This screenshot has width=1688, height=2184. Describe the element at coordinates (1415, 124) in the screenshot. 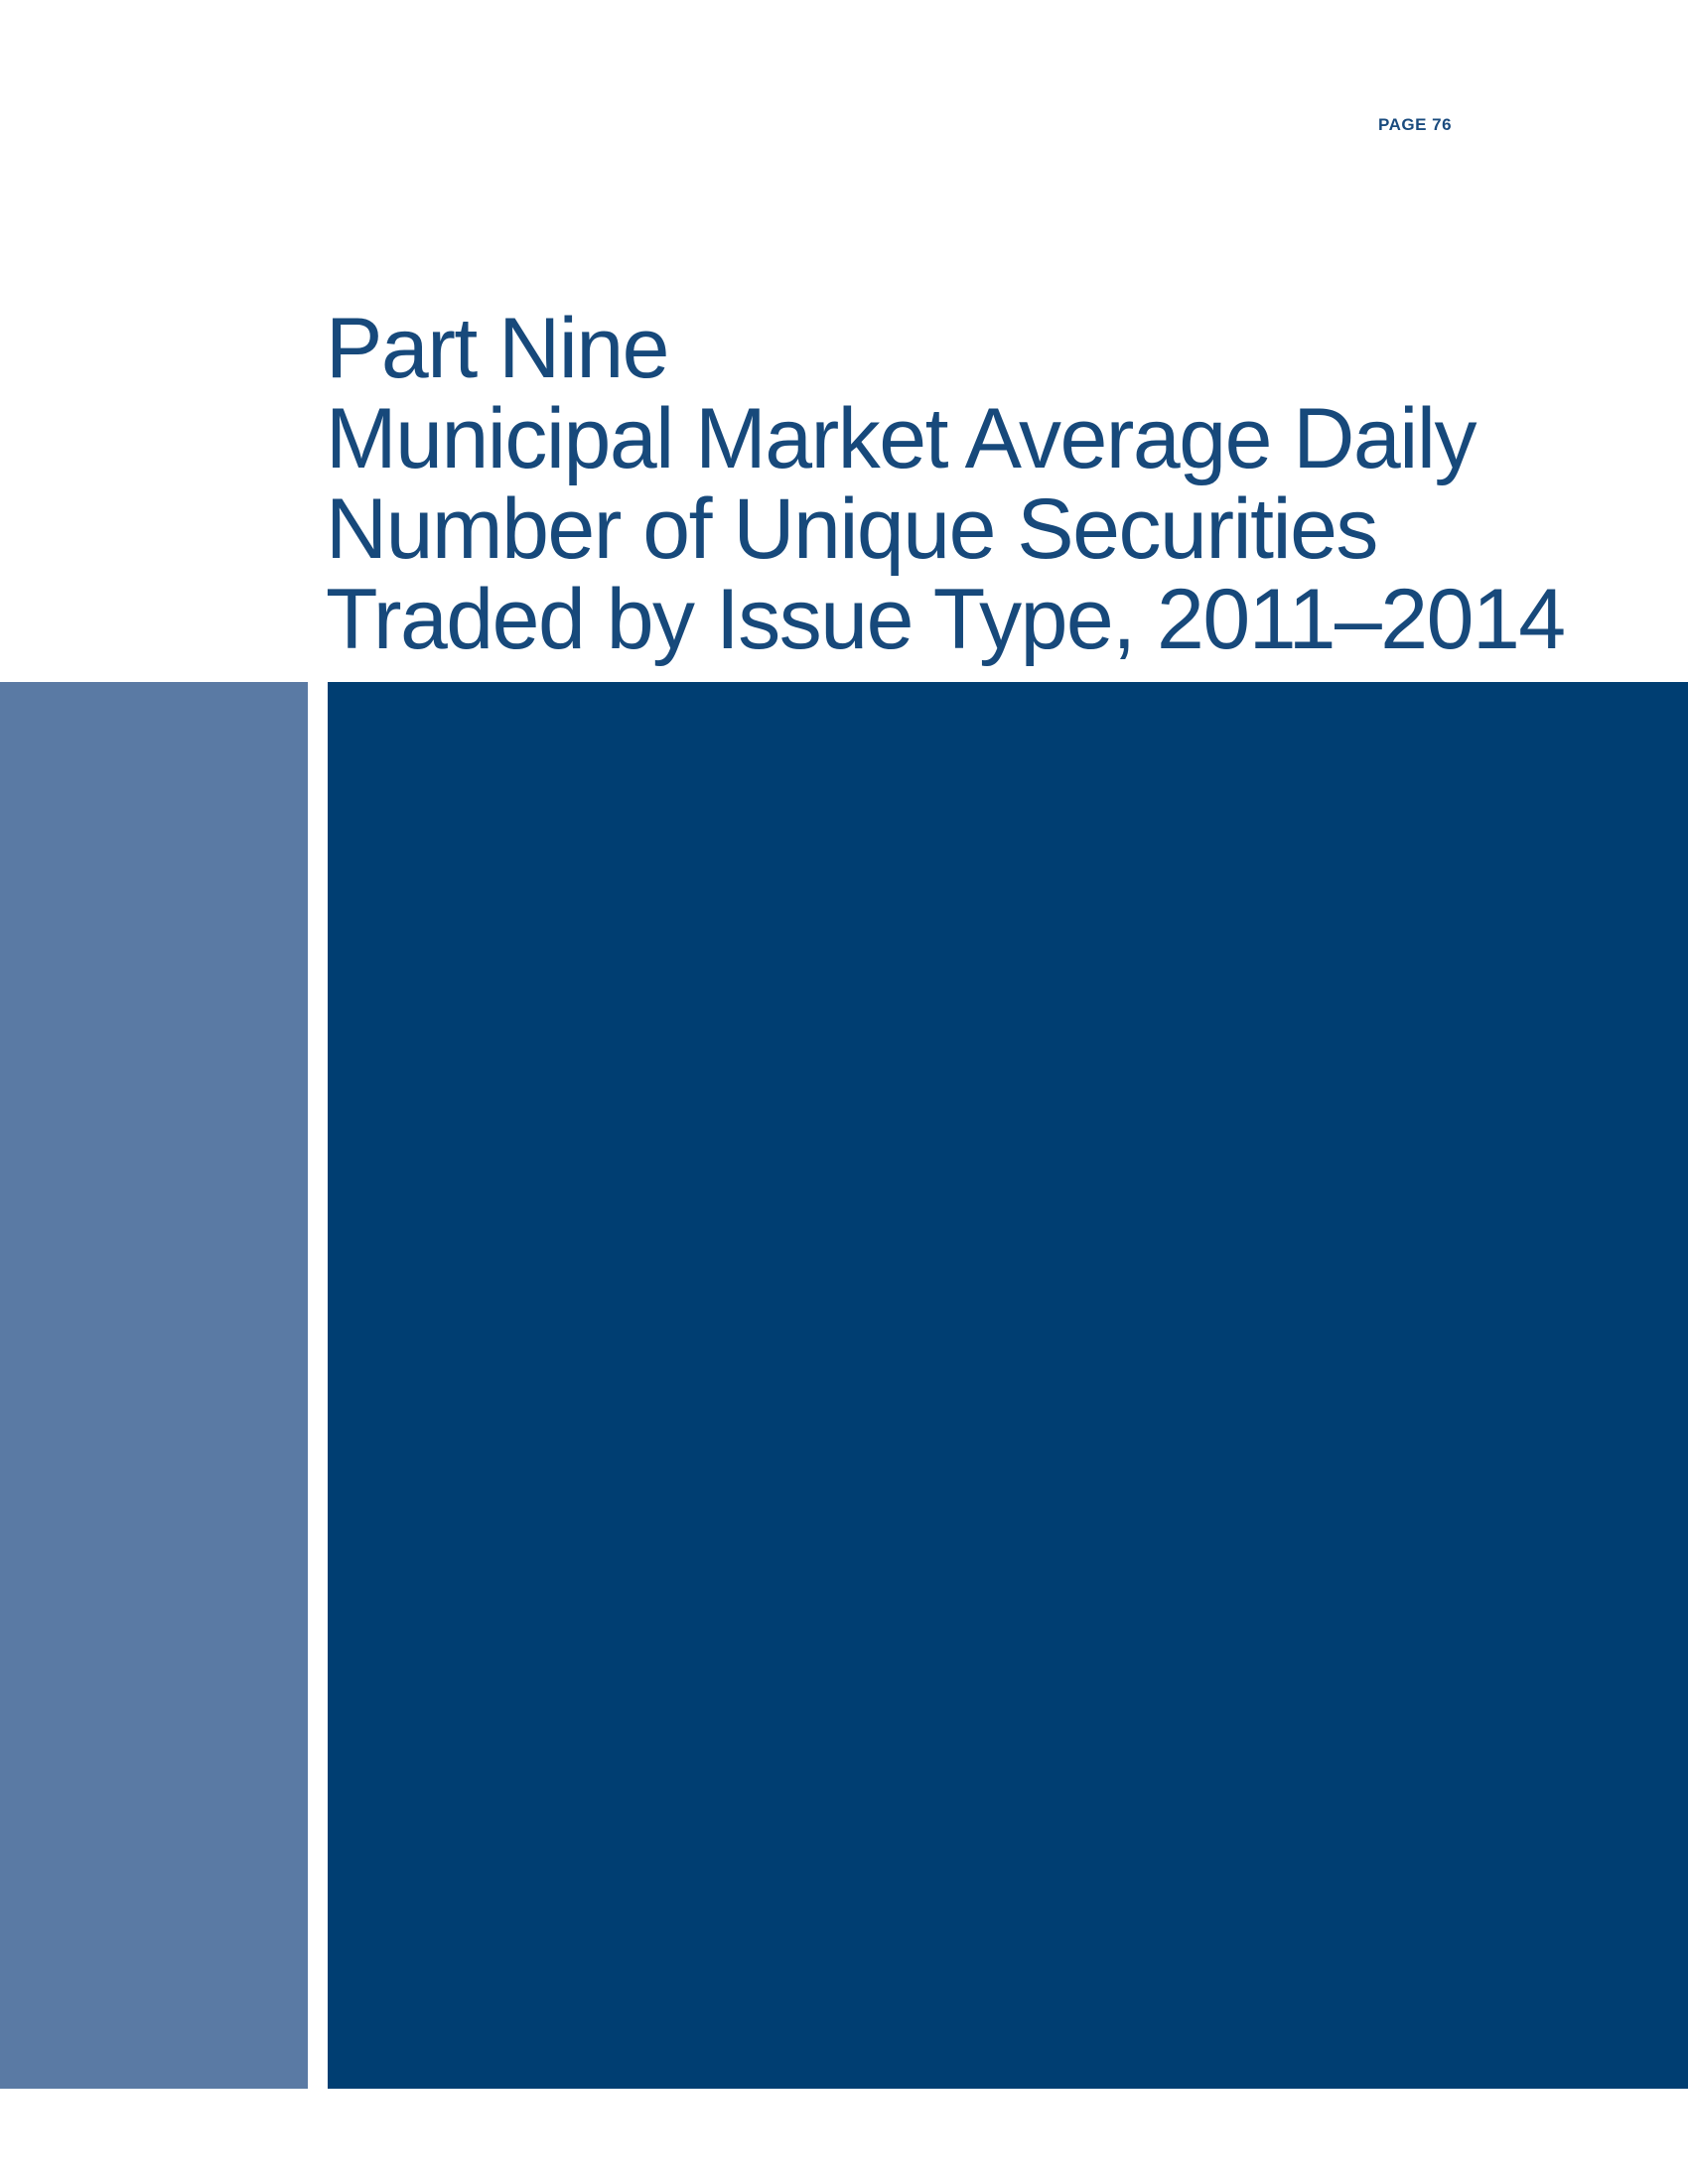

I see `page-number: PAGE 76` at that location.